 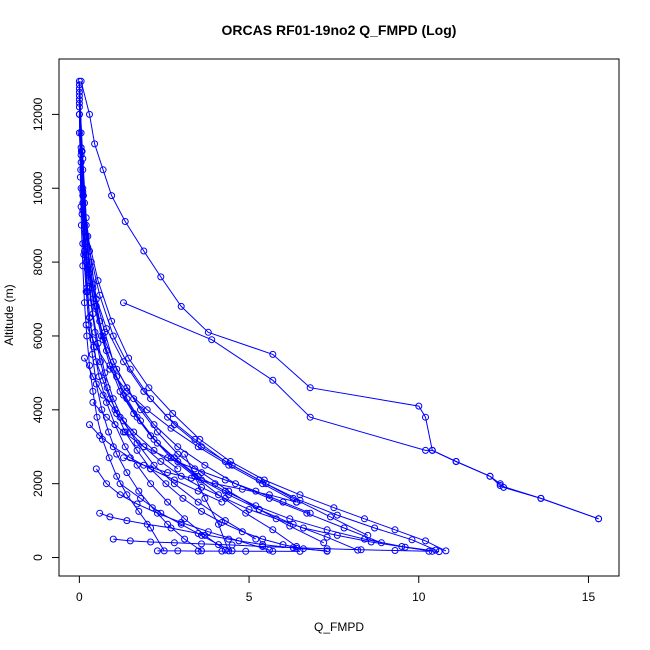 What do you see at coordinates (249, 597) in the screenshot?
I see `x-tick-label: 5` at bounding box center [249, 597].